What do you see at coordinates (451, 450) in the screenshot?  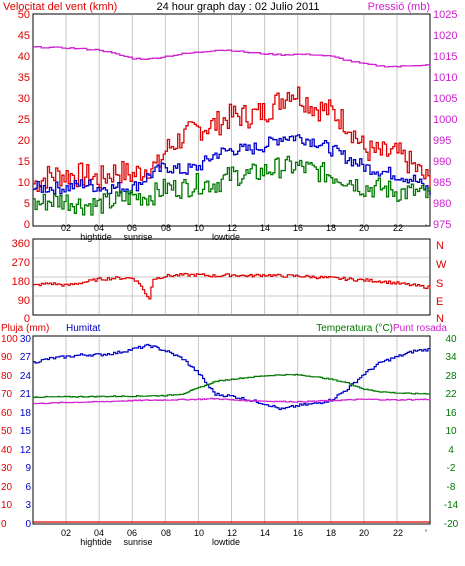 I see `temperature-tick: 4` at bounding box center [451, 450].